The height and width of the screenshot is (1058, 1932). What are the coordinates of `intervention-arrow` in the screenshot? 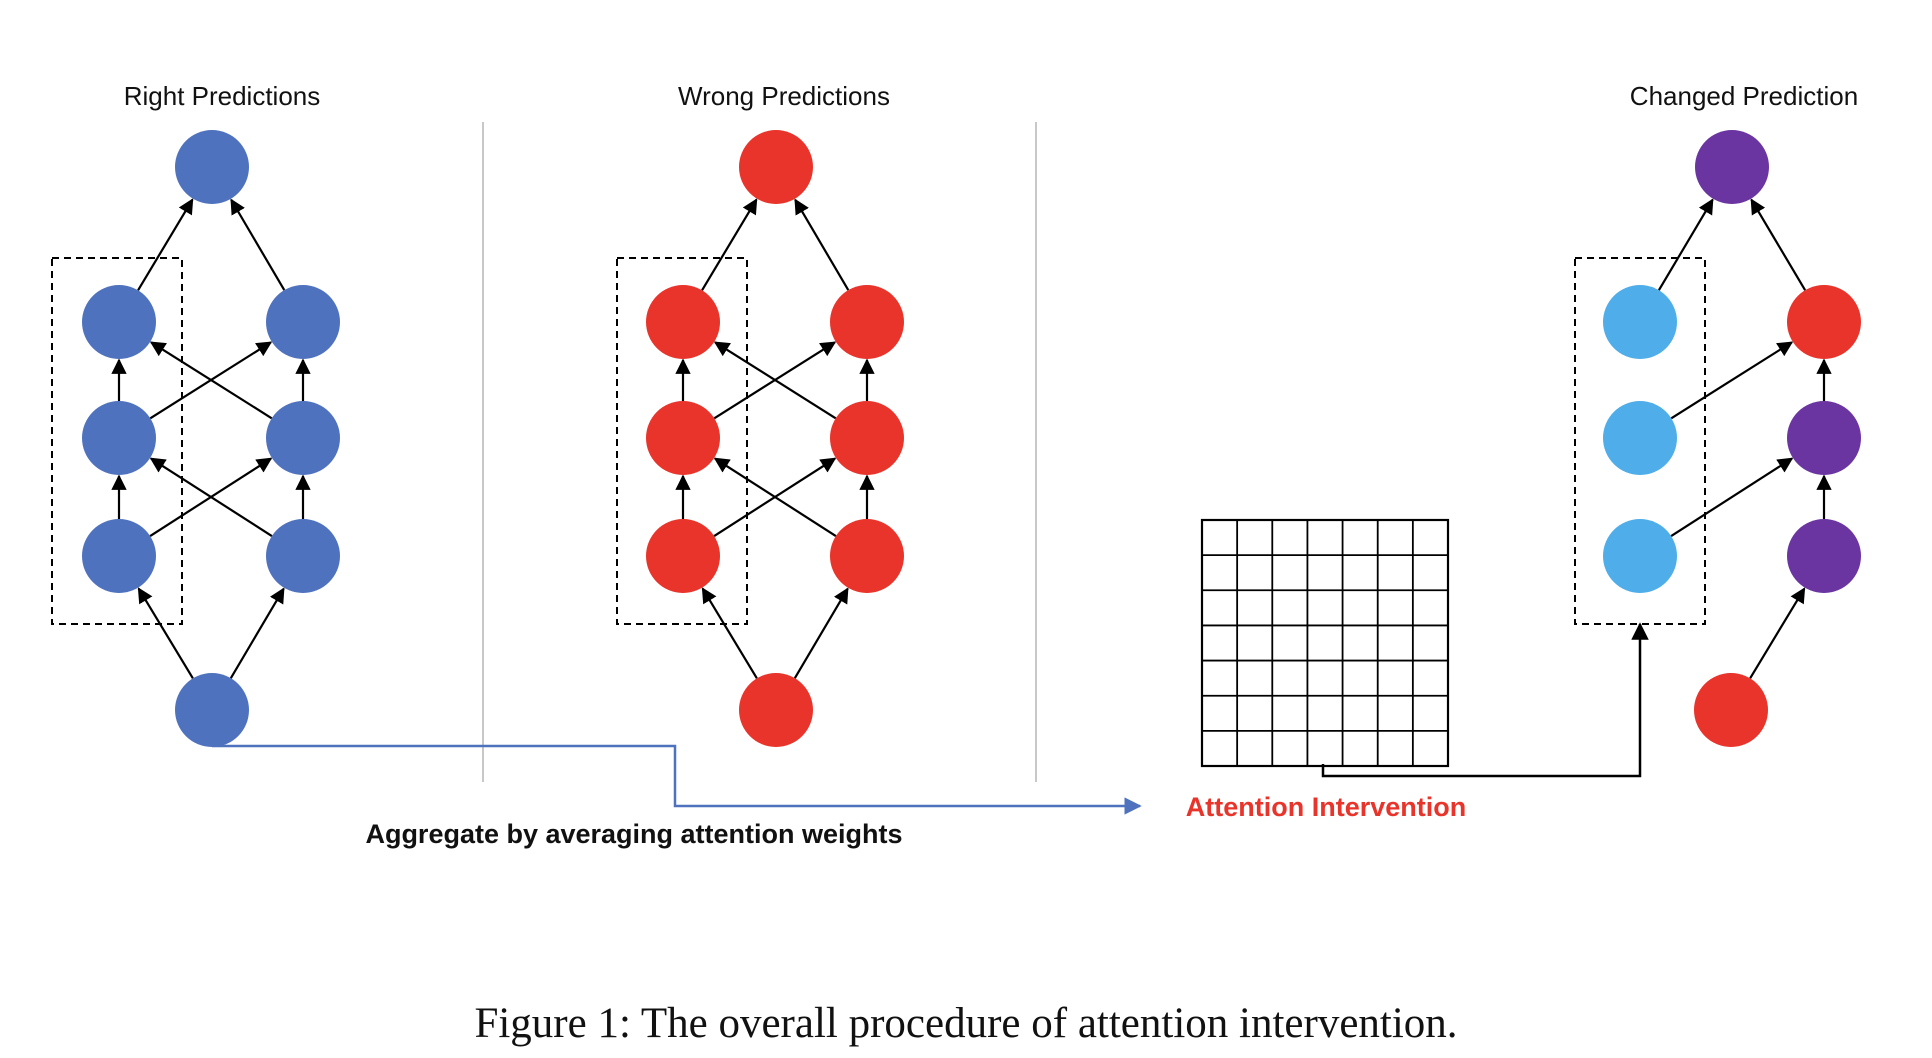 It's located at (1485, 700).